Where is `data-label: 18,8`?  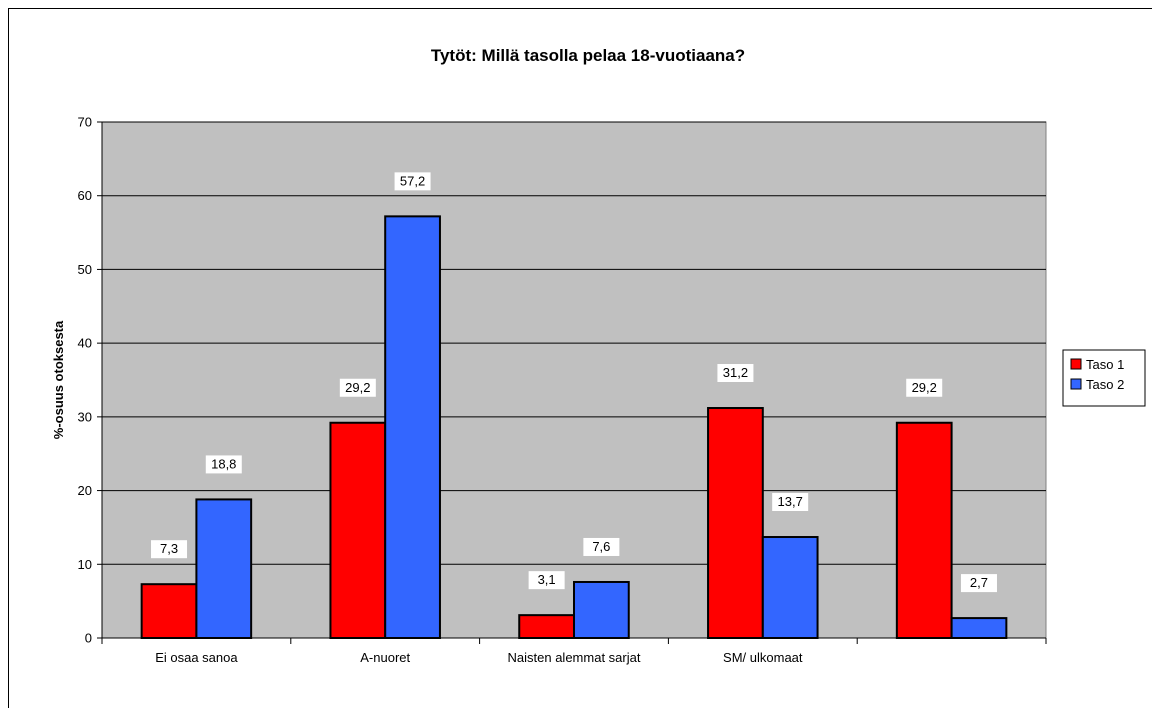
data-label: 18,8 is located at coordinates (223, 463).